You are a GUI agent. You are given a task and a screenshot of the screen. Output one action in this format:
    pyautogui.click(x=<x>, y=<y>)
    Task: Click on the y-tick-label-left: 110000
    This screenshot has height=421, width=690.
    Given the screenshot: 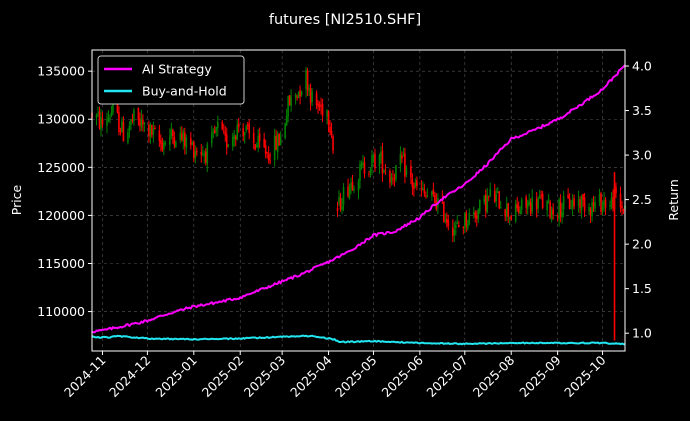 What is the action you would take?
    pyautogui.click(x=61, y=311)
    